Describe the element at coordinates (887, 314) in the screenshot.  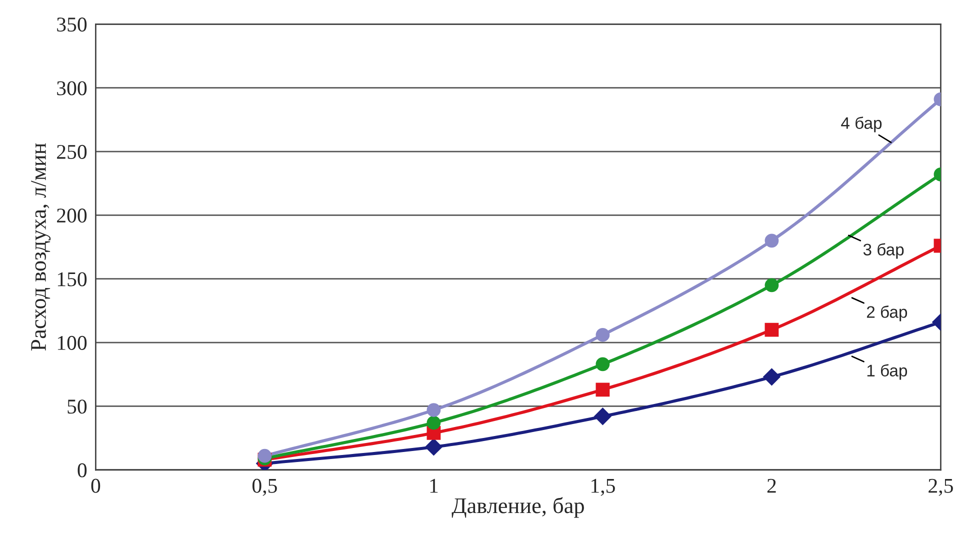
I see `annotation: 2 бар` at that location.